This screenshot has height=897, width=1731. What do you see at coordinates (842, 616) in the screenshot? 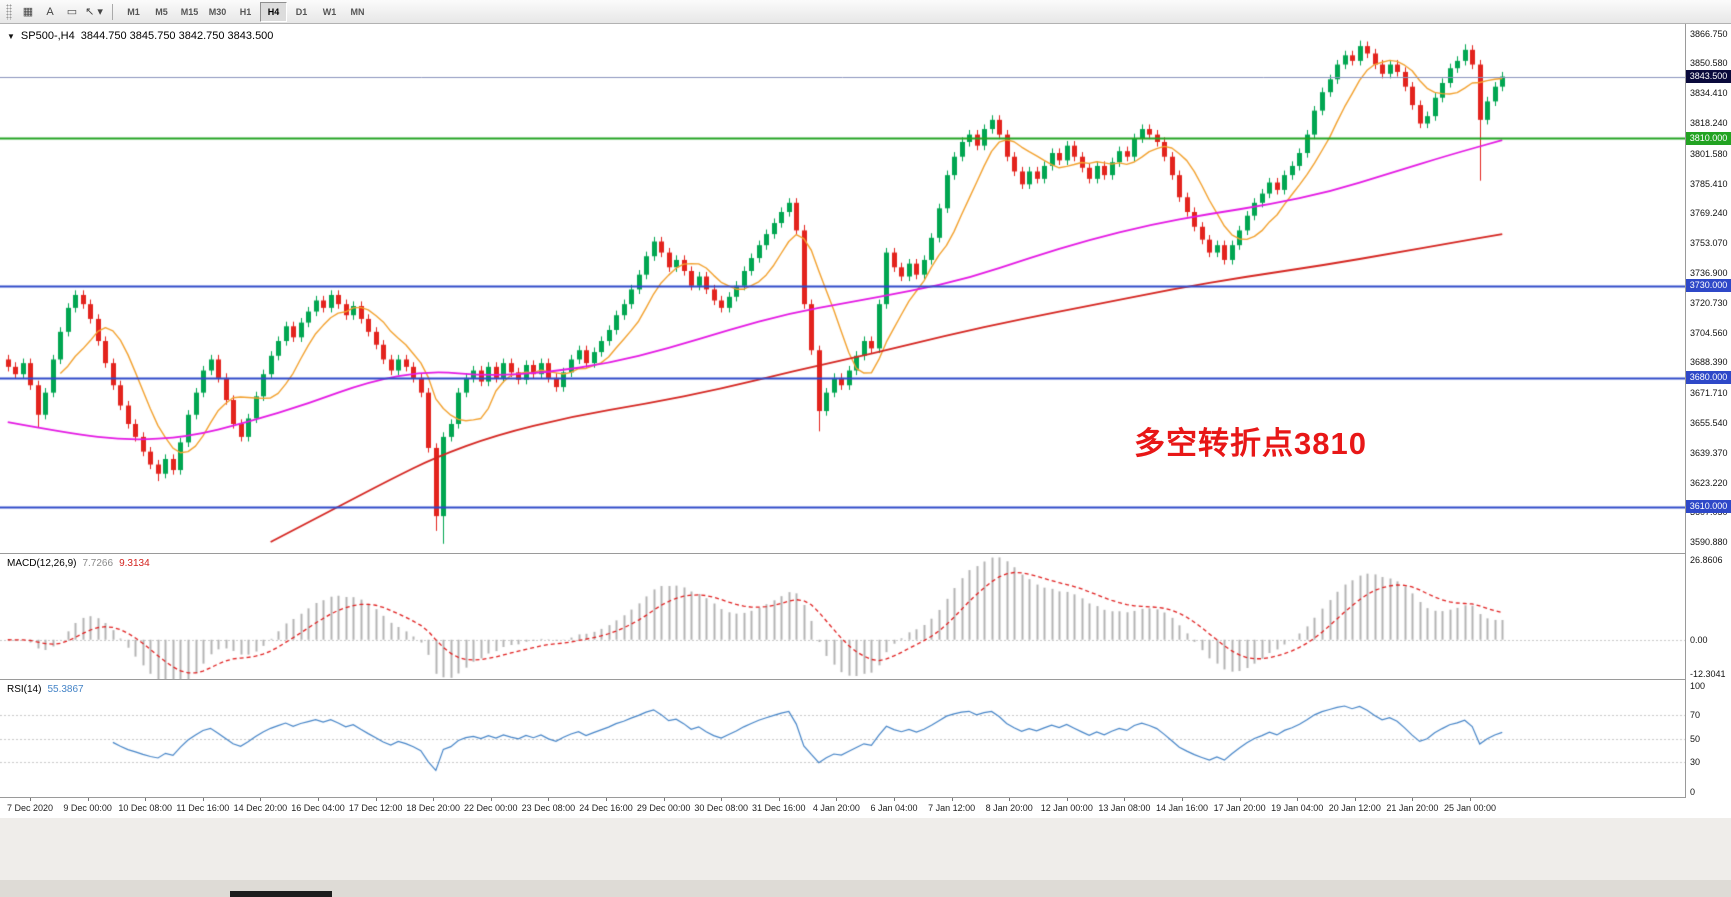
I see `macd-canvas` at bounding box center [842, 616].